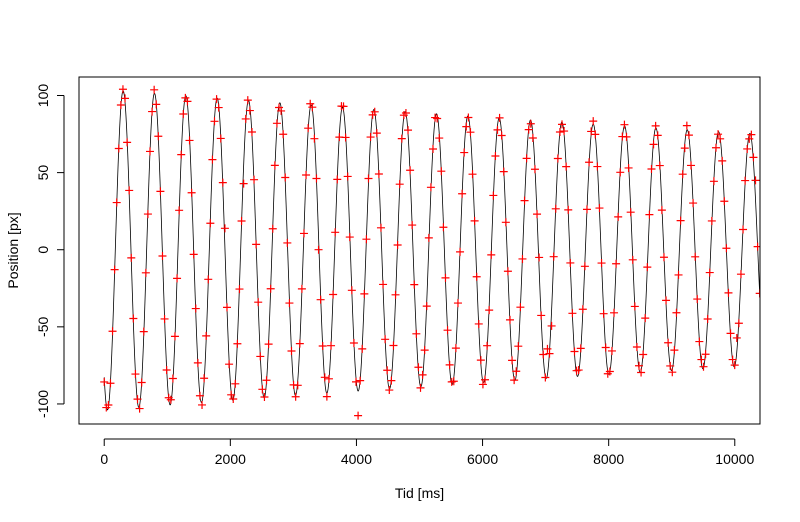  I want to click on x-tick-label: 6000, so click(482, 459).